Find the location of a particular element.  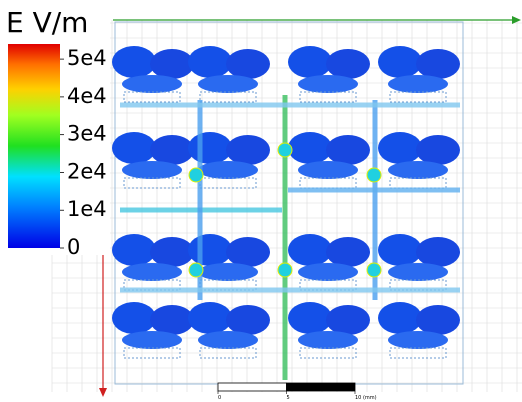

scale-bar: 0 5 10 (mm) is located at coordinates (297, 391).